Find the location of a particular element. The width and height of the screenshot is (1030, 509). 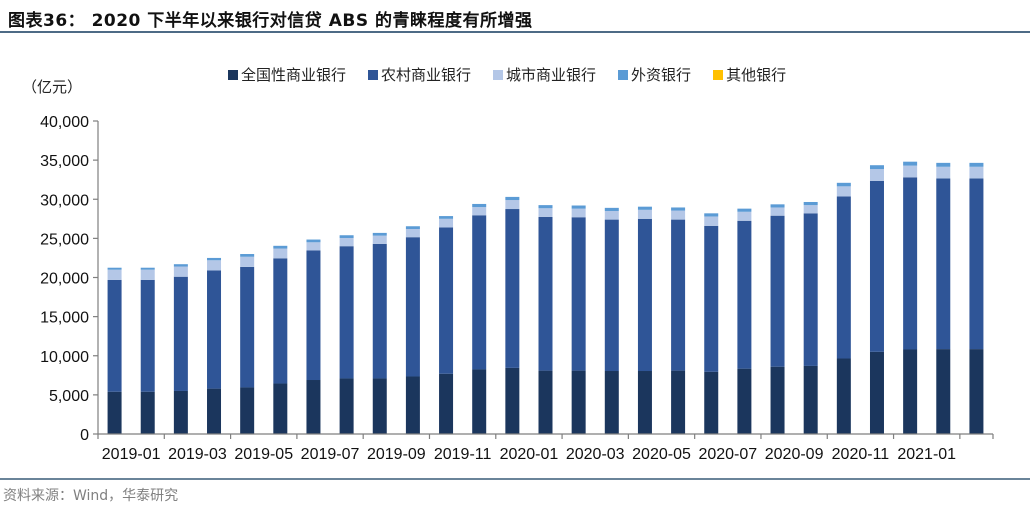

x-tick-label: 2020-07 is located at coordinates (727, 454).